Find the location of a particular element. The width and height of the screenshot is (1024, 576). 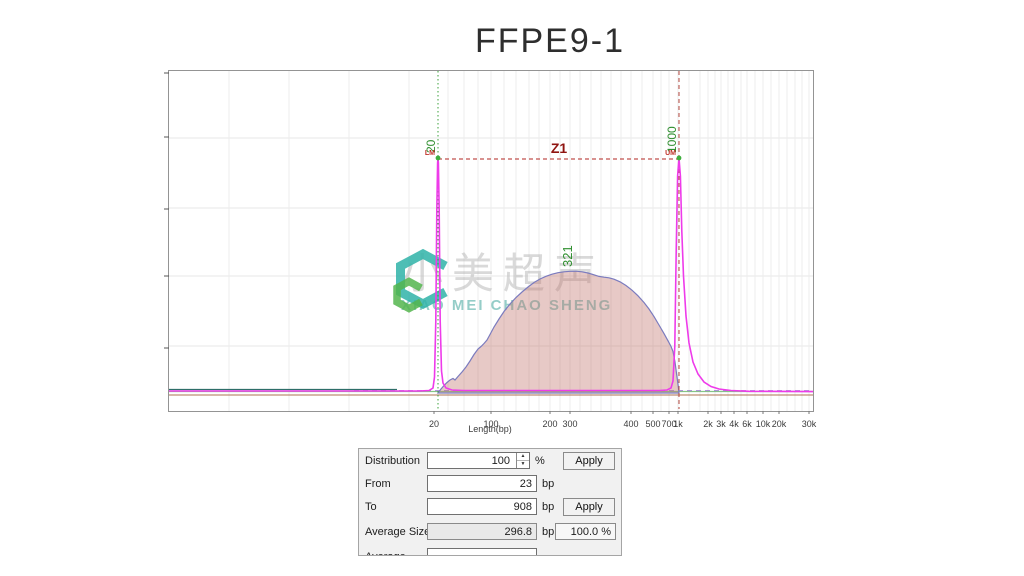

x-tick-label: 20 is located at coordinates (434, 424).